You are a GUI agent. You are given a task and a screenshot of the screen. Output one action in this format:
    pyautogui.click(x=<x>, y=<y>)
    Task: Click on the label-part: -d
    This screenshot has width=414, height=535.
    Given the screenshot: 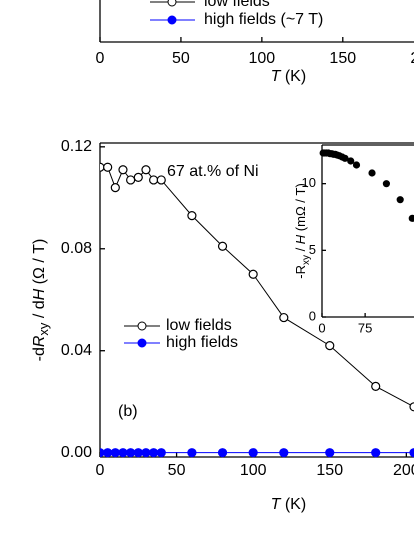 What is the action you would take?
    pyautogui.click(x=39, y=354)
    